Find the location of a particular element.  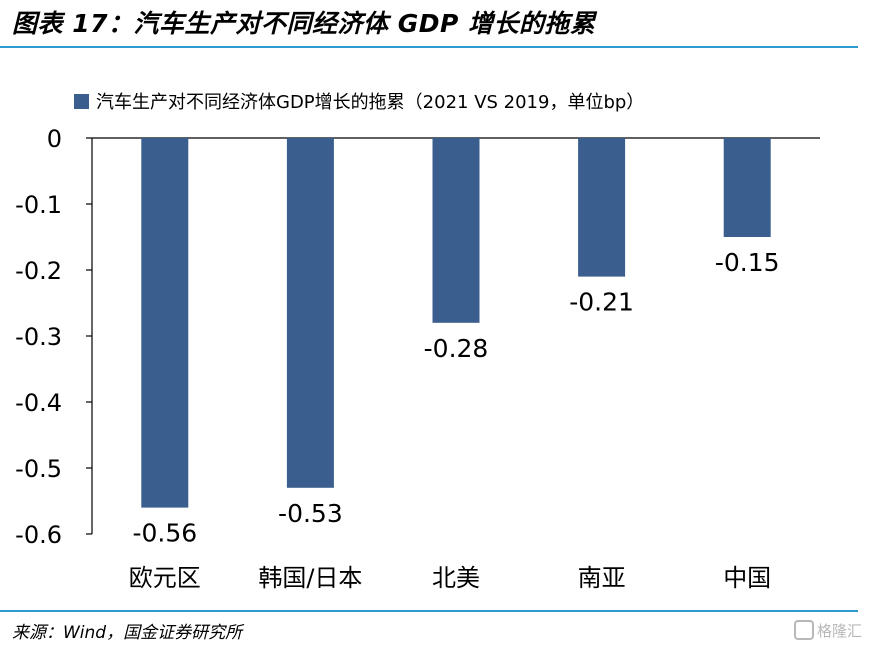

x-tick-label: 韩国/日本 is located at coordinates (310, 578).